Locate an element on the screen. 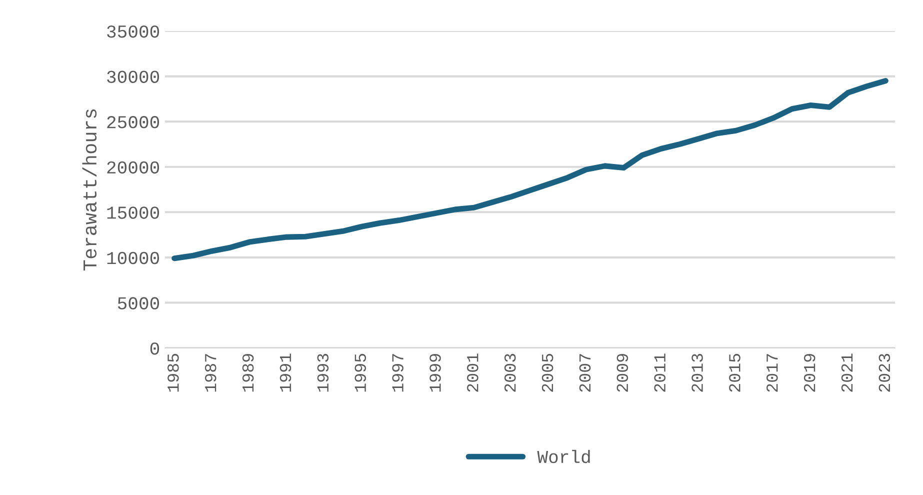  x-tick-label: 1999 is located at coordinates (435, 373).